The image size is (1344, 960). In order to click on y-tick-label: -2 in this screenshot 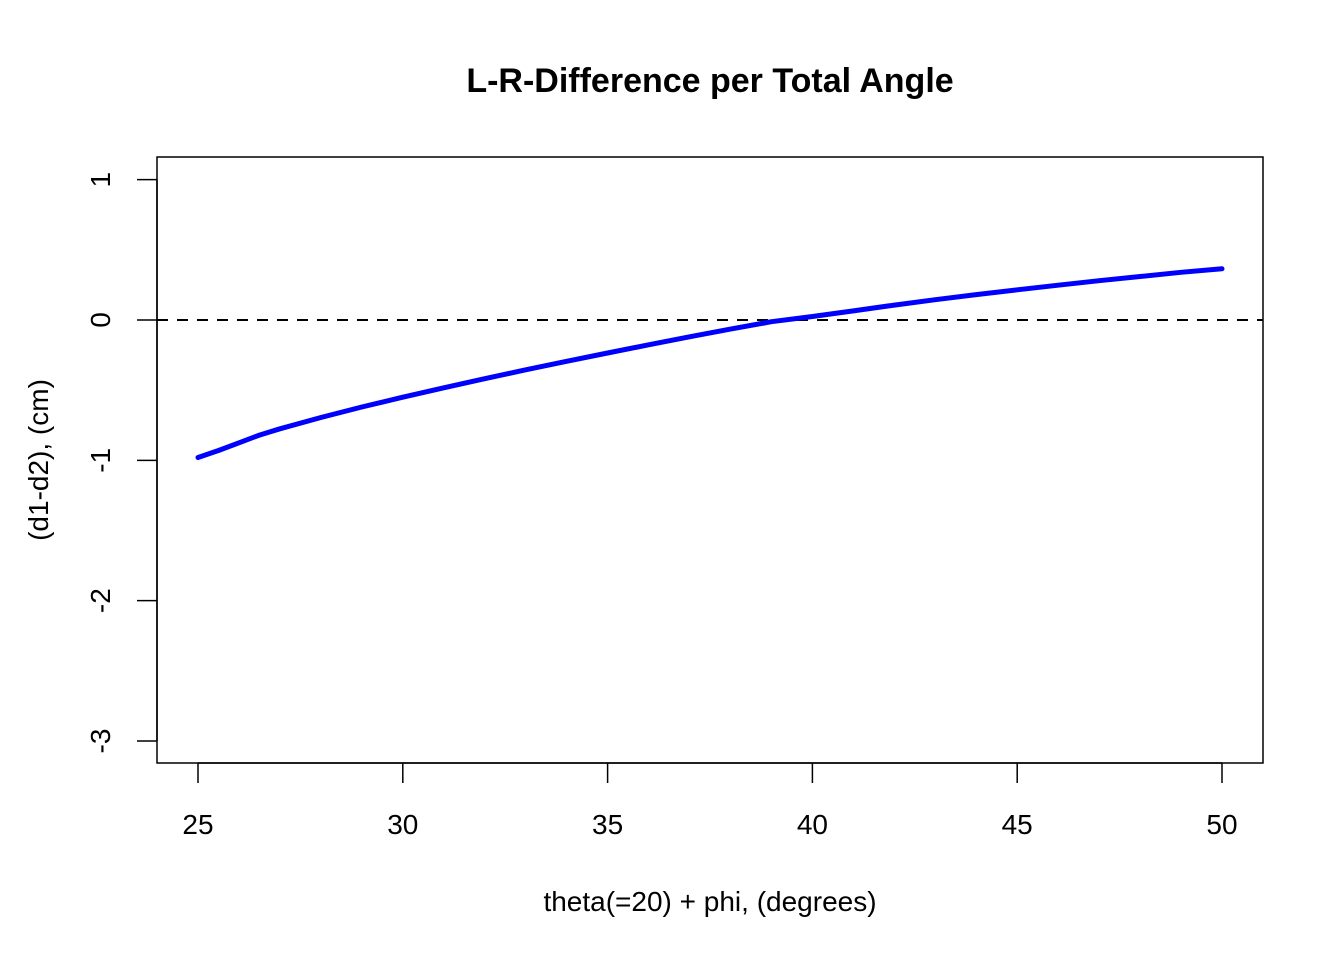, I will do `click(100, 600)`.